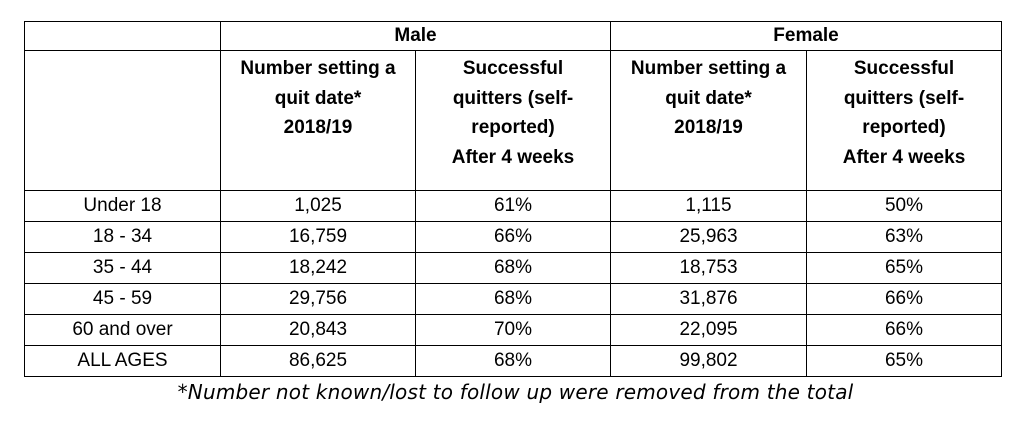  What do you see at coordinates (122, 299) in the screenshot?
I see `age-cell: 45 - 59` at bounding box center [122, 299].